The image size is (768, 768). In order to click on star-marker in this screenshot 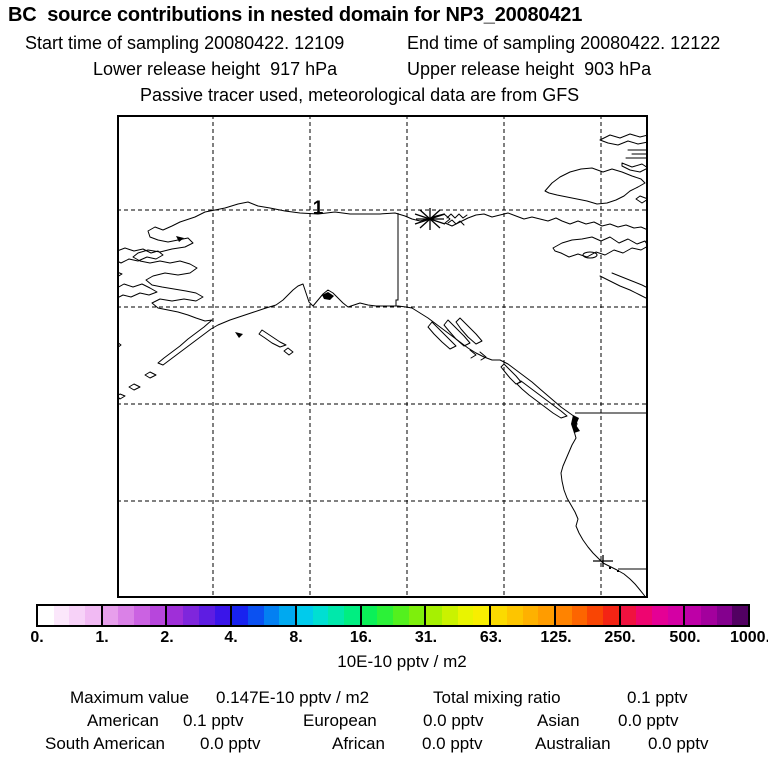, I will do `click(430, 219)`.